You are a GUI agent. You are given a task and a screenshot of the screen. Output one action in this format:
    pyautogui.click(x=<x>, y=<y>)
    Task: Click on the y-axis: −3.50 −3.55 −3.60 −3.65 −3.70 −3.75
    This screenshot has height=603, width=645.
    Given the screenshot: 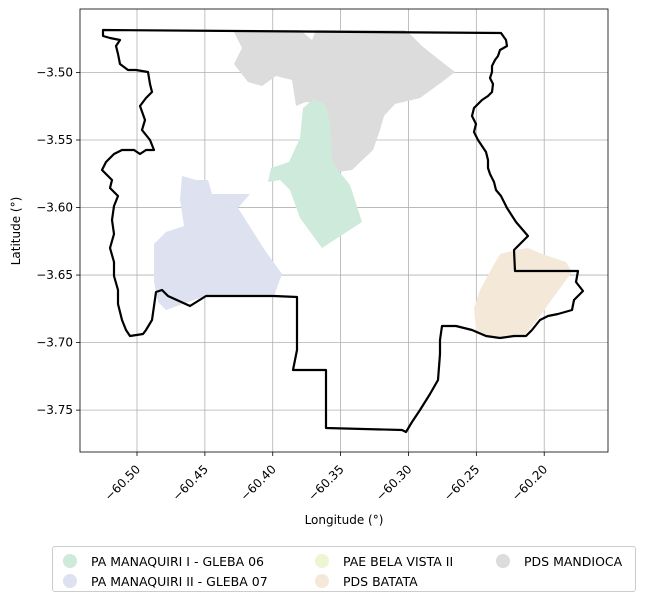 What is the action you would take?
    pyautogui.click(x=58, y=241)
    